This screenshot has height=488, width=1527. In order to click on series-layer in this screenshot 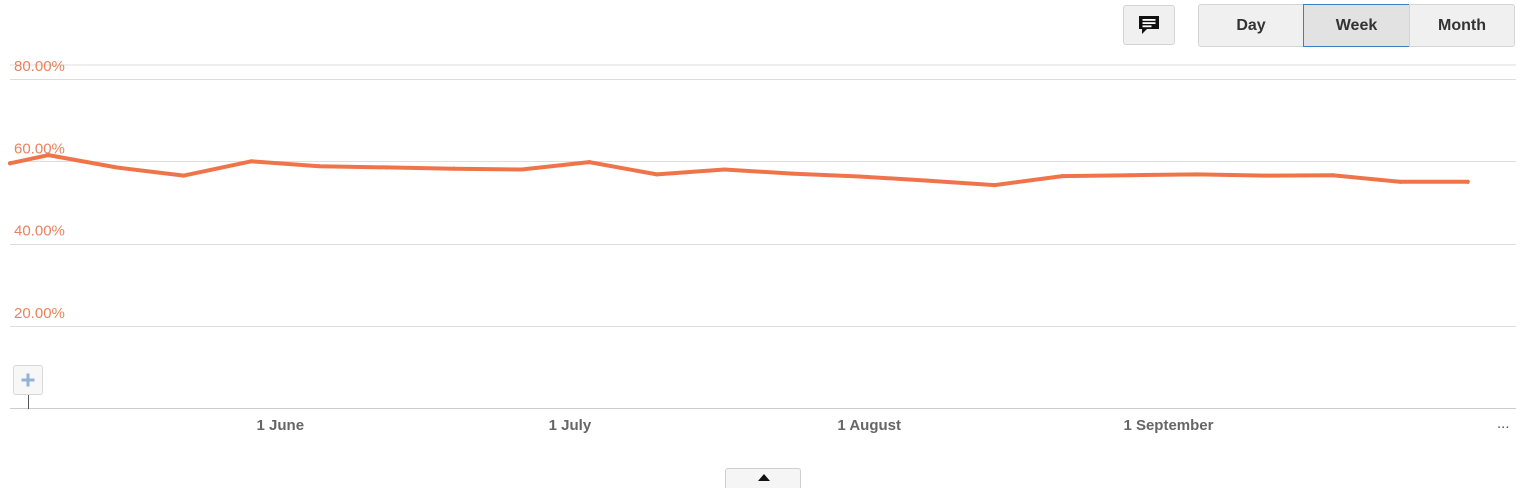, I will do `click(739, 170)`.